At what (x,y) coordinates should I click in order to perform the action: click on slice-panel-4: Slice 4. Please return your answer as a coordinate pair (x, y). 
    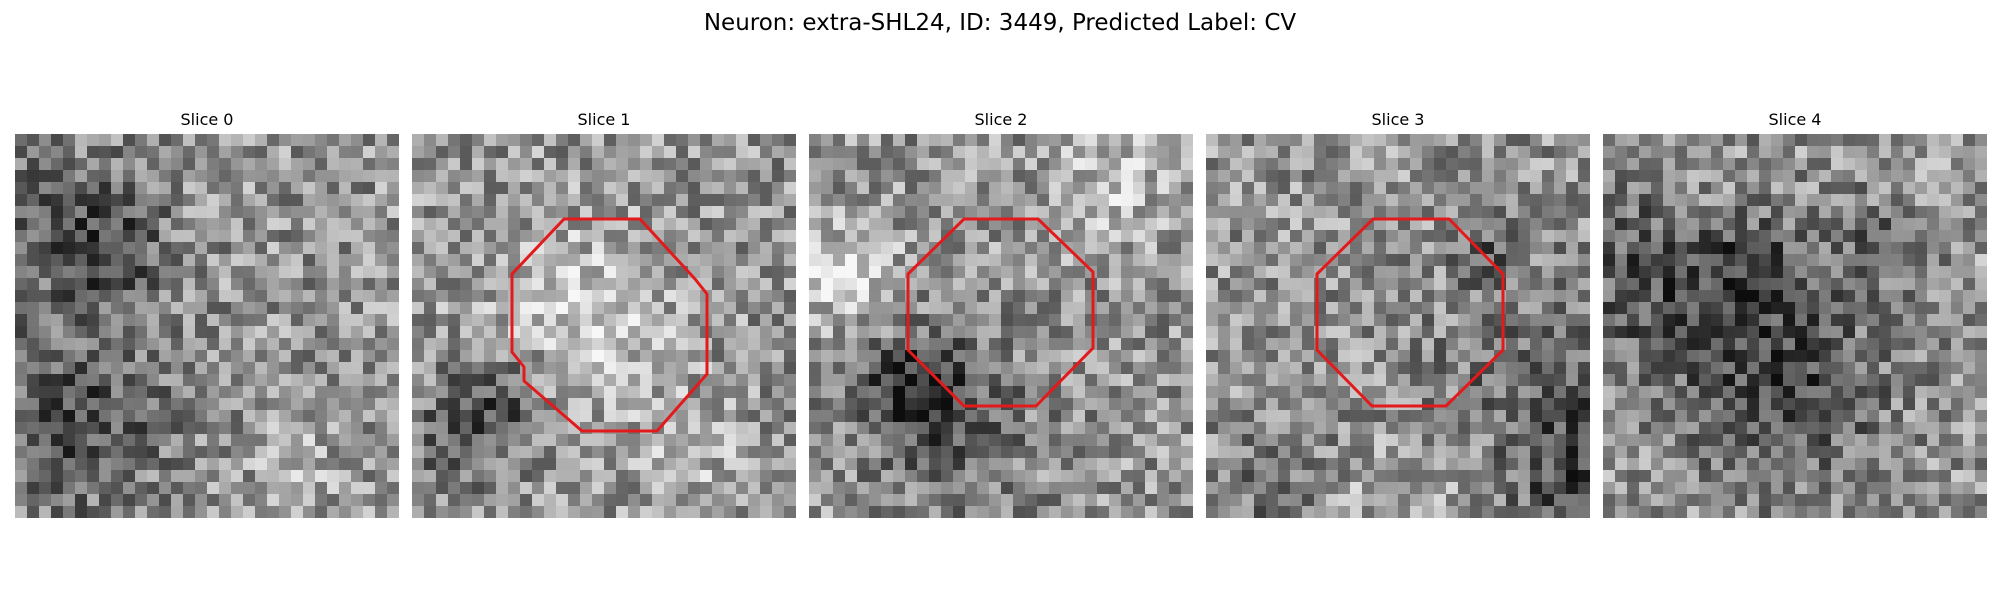
    Looking at the image, I should click on (1795, 314).